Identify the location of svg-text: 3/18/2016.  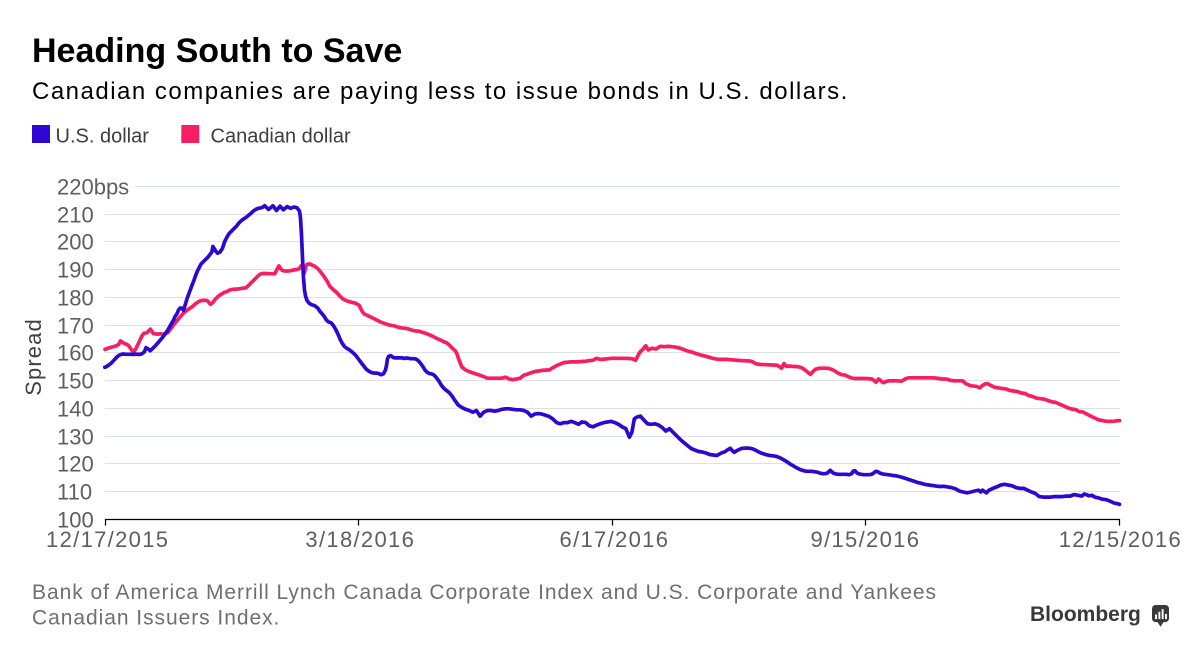
(360, 539).